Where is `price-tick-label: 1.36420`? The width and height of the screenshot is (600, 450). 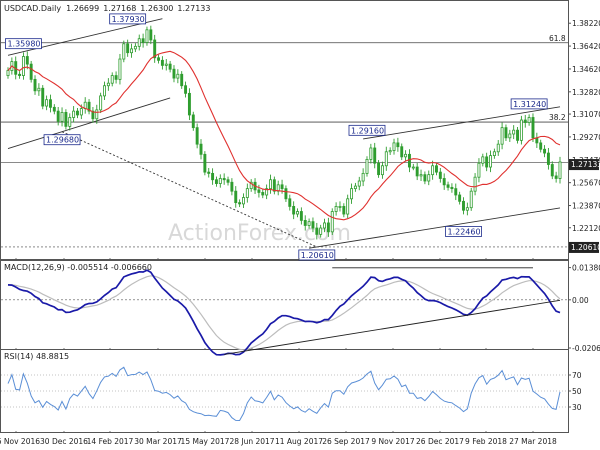 price-tick-label: 1.36420 is located at coordinates (586, 46).